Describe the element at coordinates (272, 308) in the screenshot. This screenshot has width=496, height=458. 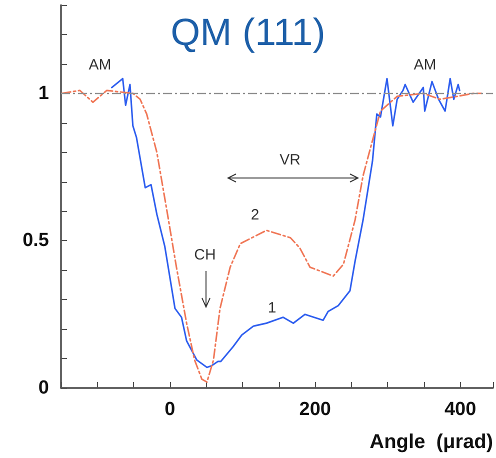
I see `annotation: 1` at that location.